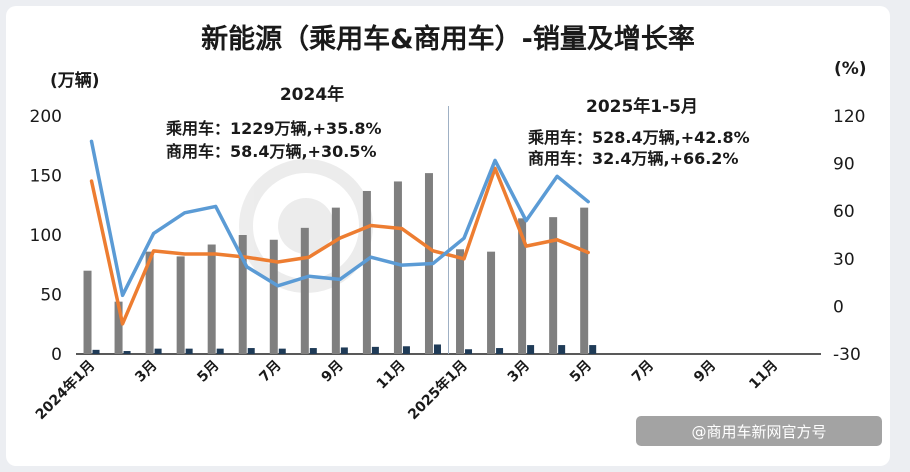 This screenshot has width=910, height=472. Describe the element at coordinates (844, 165) in the screenshot. I see `right-tick-label: 90` at that location.